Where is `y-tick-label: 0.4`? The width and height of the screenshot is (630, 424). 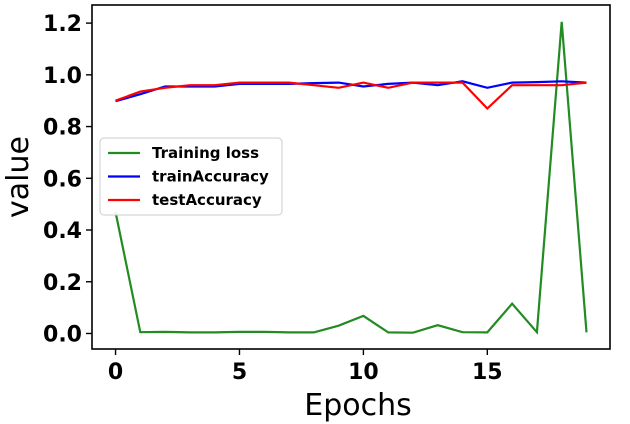
y-tick-label: 0.4 is located at coordinates (62, 231).